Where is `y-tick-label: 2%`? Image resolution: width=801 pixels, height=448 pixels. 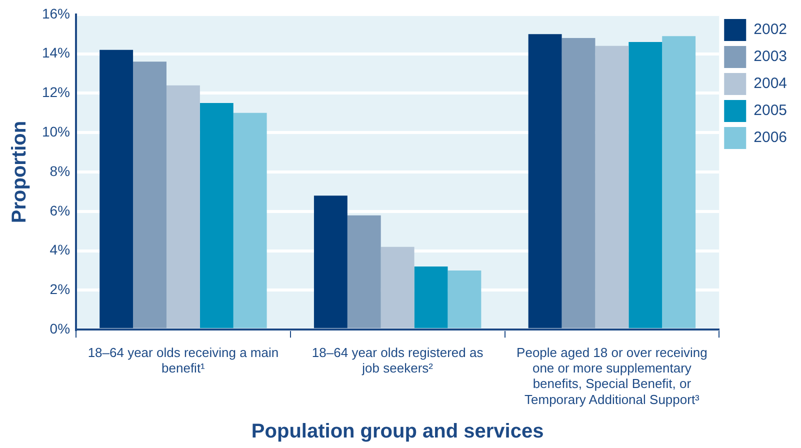
y-tick-label: 2% is located at coordinates (60, 289).